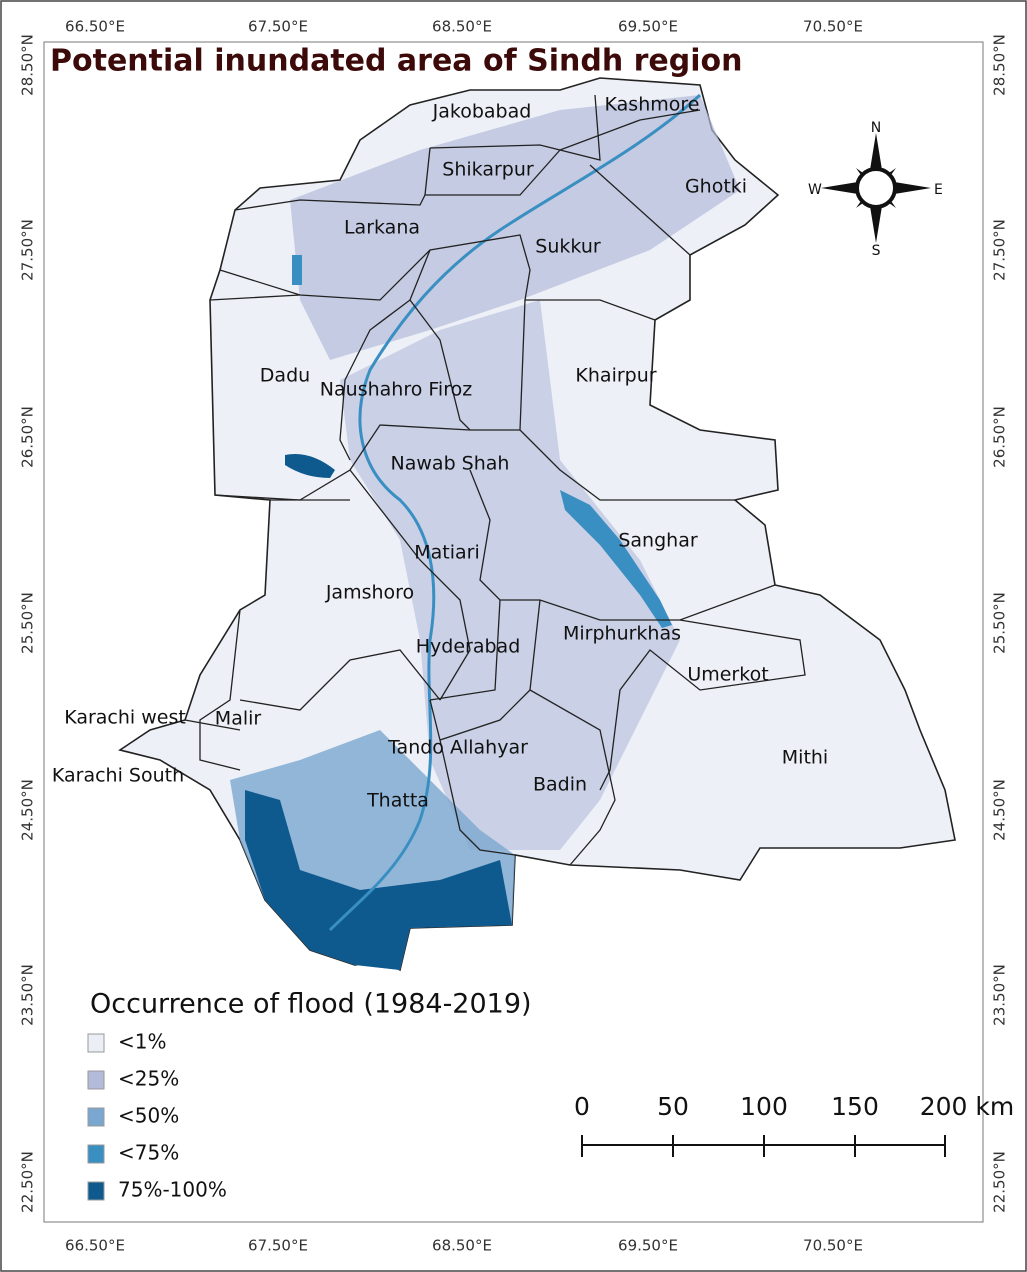  I want to click on district-label: Tando Allahyar, so click(457, 748).